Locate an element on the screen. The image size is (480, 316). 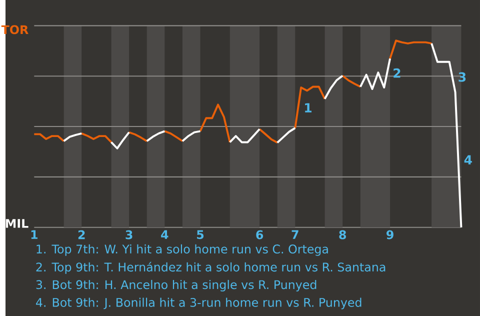
text: 4 is located at coordinates (468, 159).